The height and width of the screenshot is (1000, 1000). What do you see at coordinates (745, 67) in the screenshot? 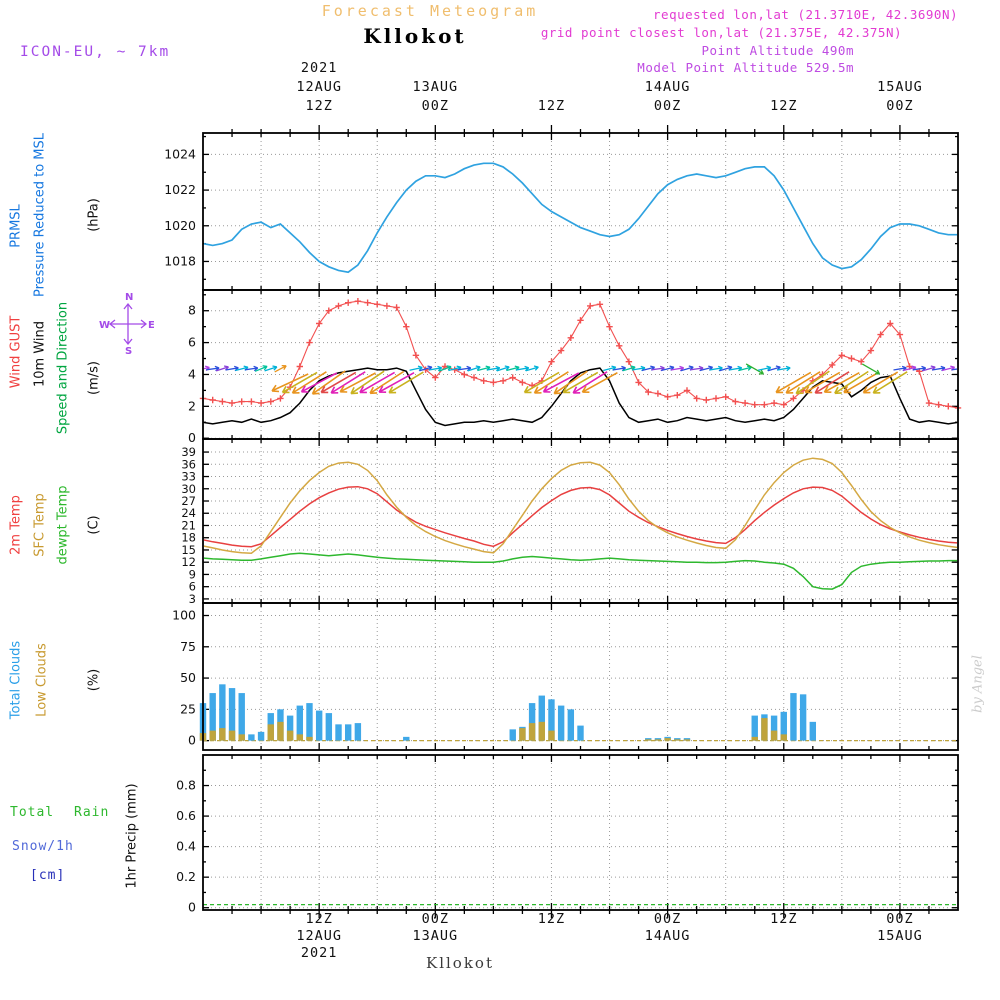
I see `model-point-altitude: Model Point Altitude 529.5m` at bounding box center [745, 67].